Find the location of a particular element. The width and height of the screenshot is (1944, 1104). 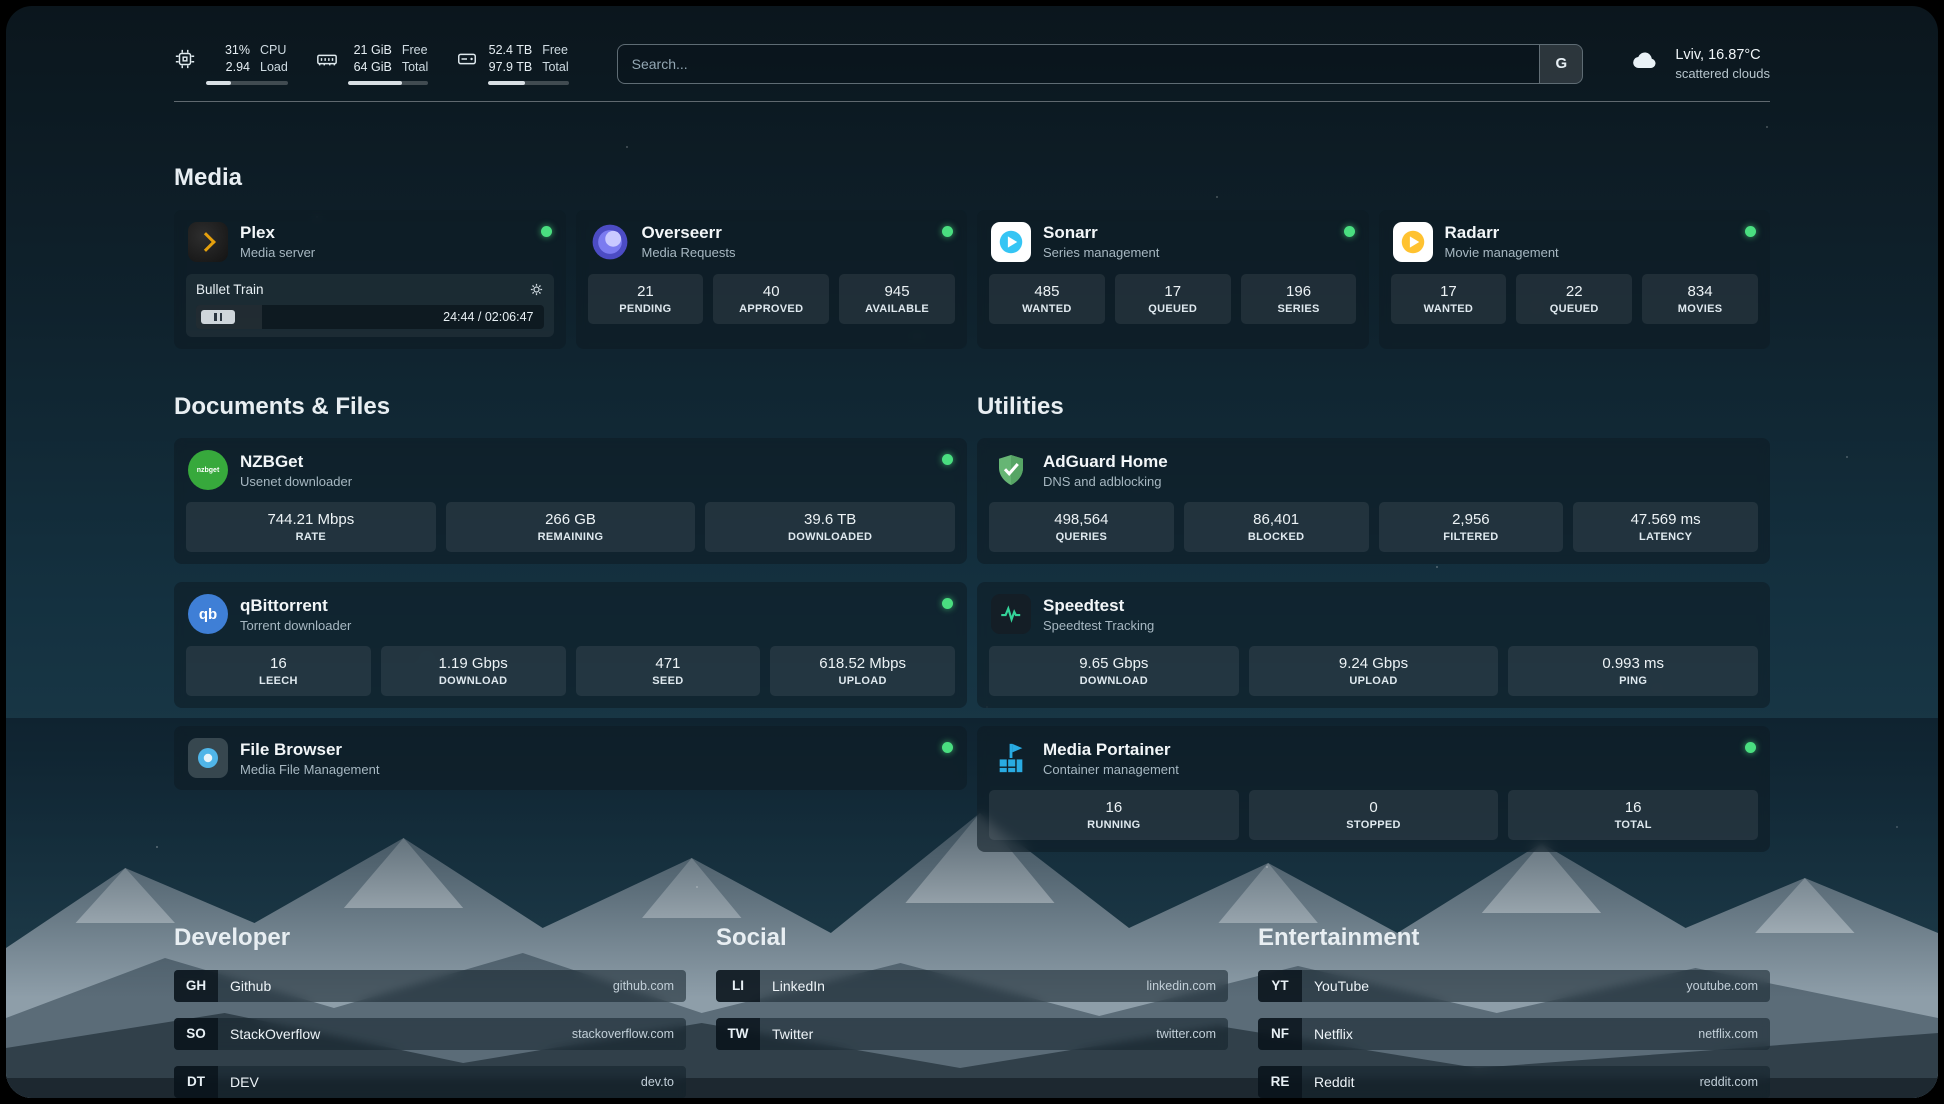

playback-time: 24:44 / 02:06:47 is located at coordinates (488, 316).